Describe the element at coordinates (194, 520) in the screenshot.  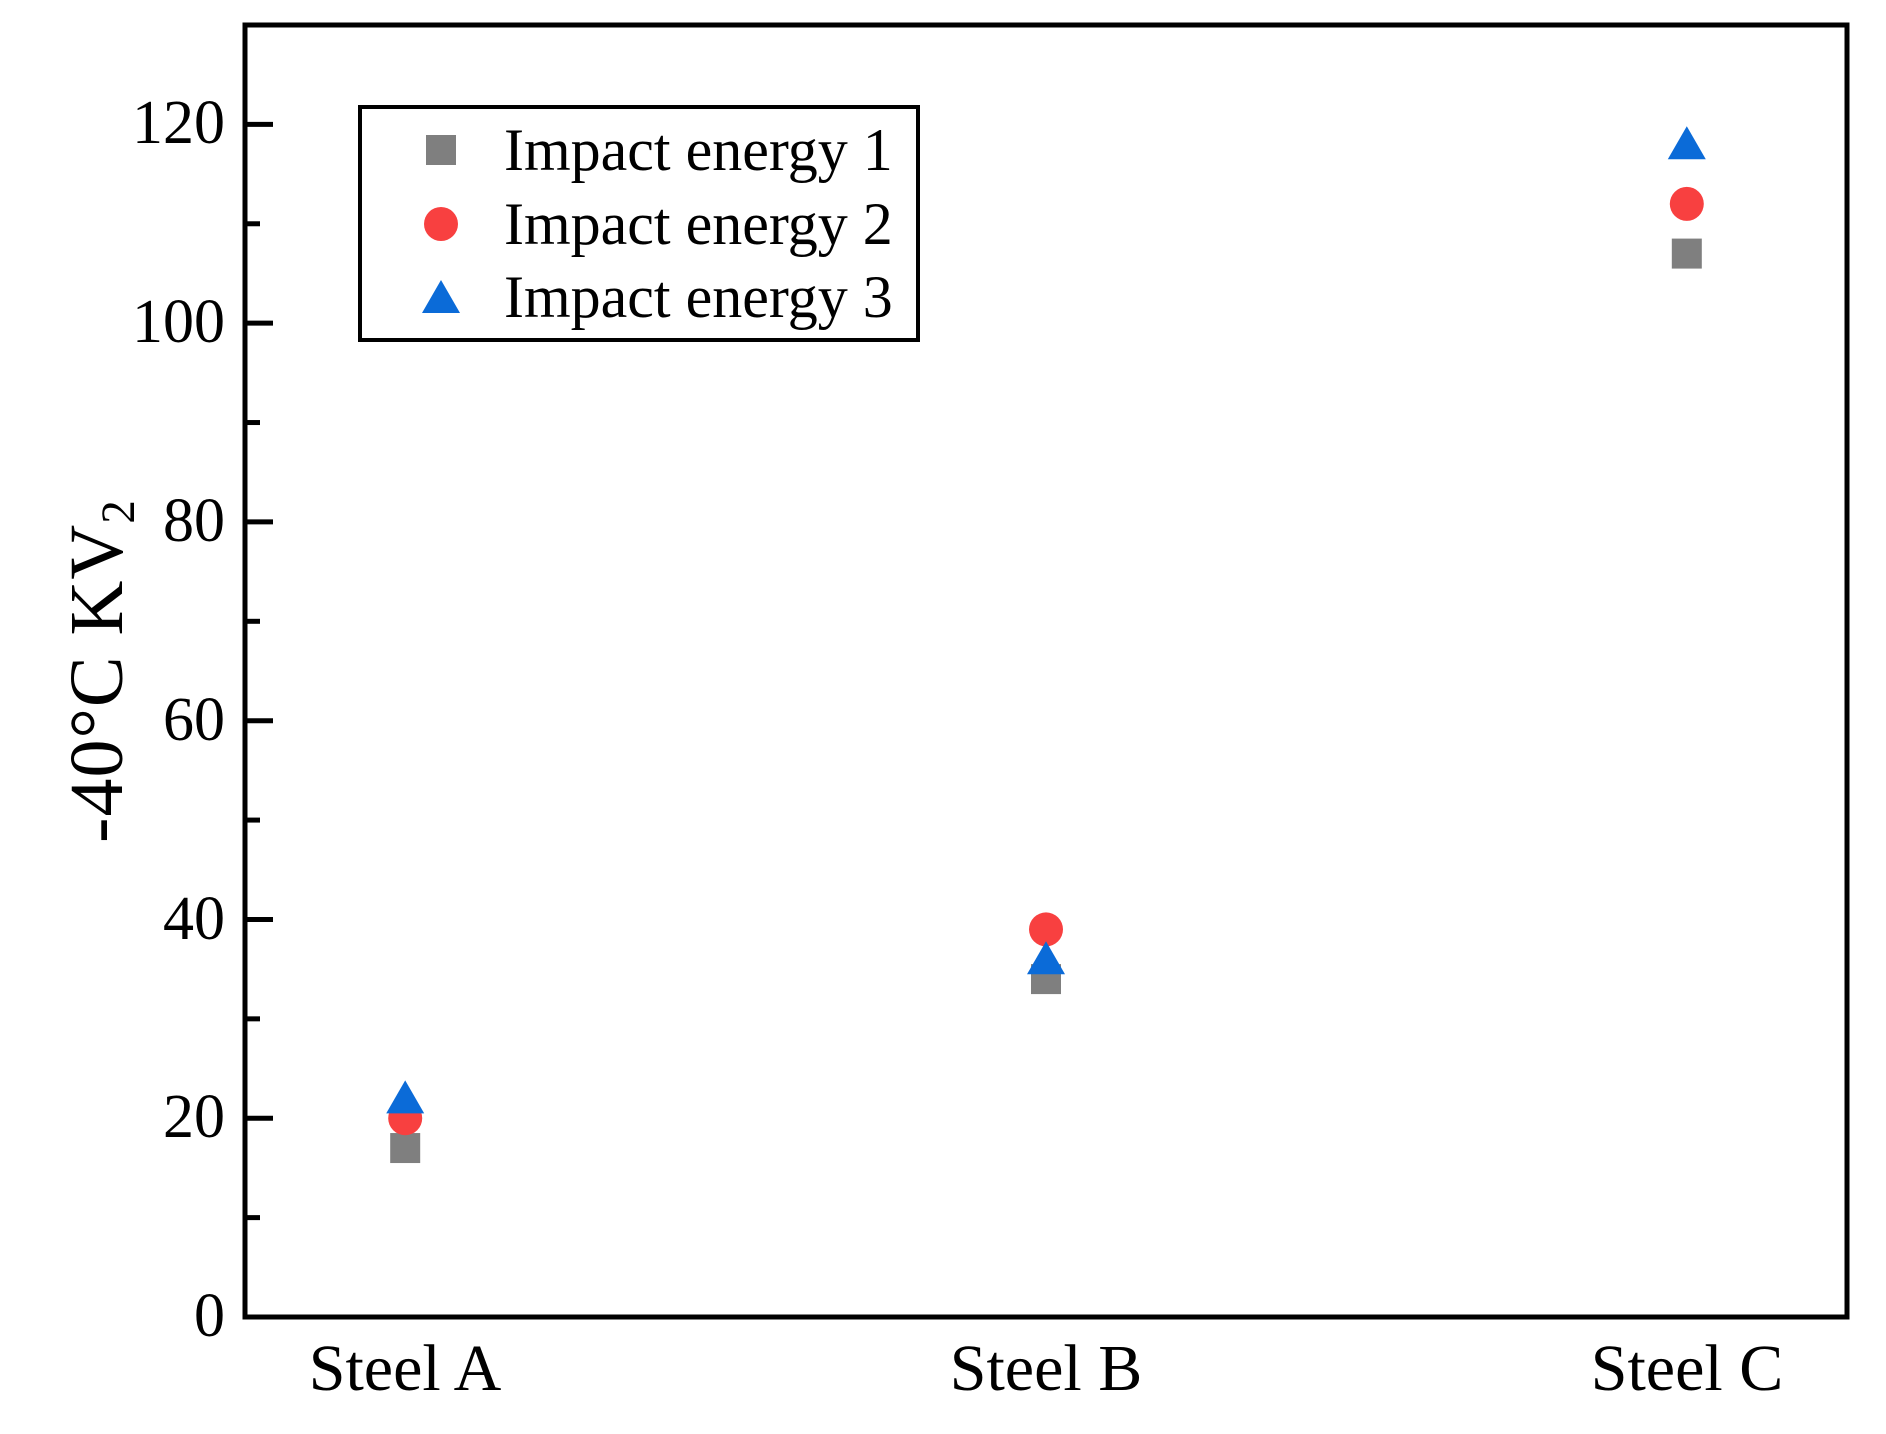
I see `y-tick-label-80: 80` at that location.